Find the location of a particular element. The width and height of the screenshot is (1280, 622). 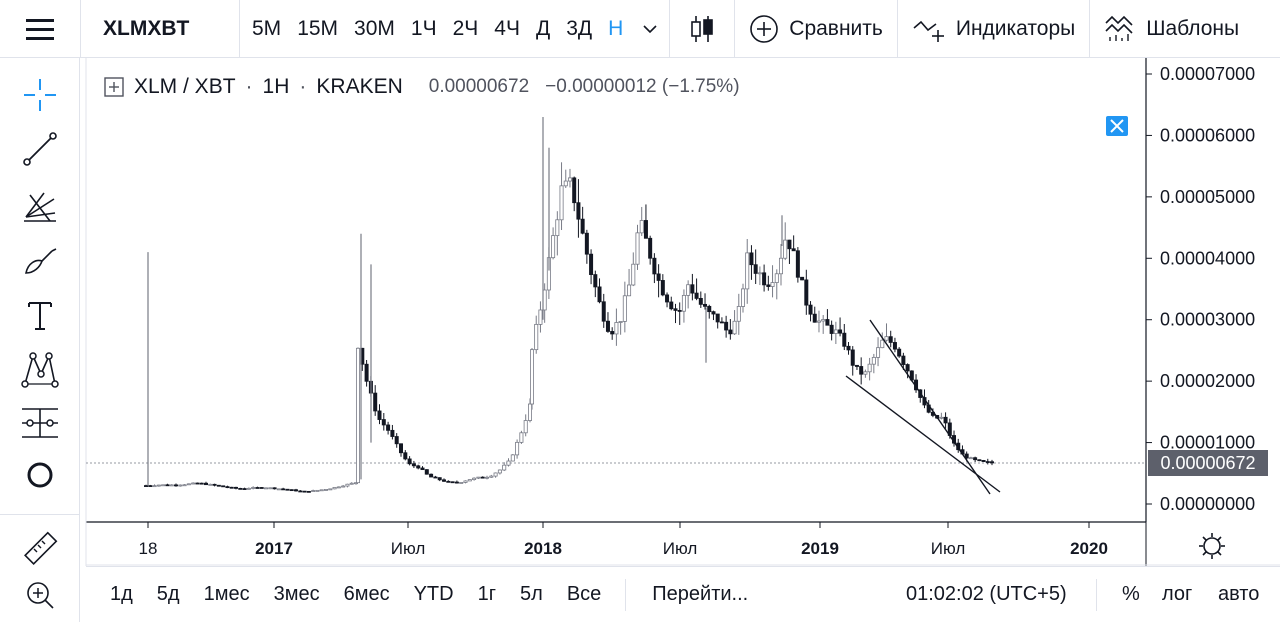

chart-type-button is located at coordinates (702, 29).